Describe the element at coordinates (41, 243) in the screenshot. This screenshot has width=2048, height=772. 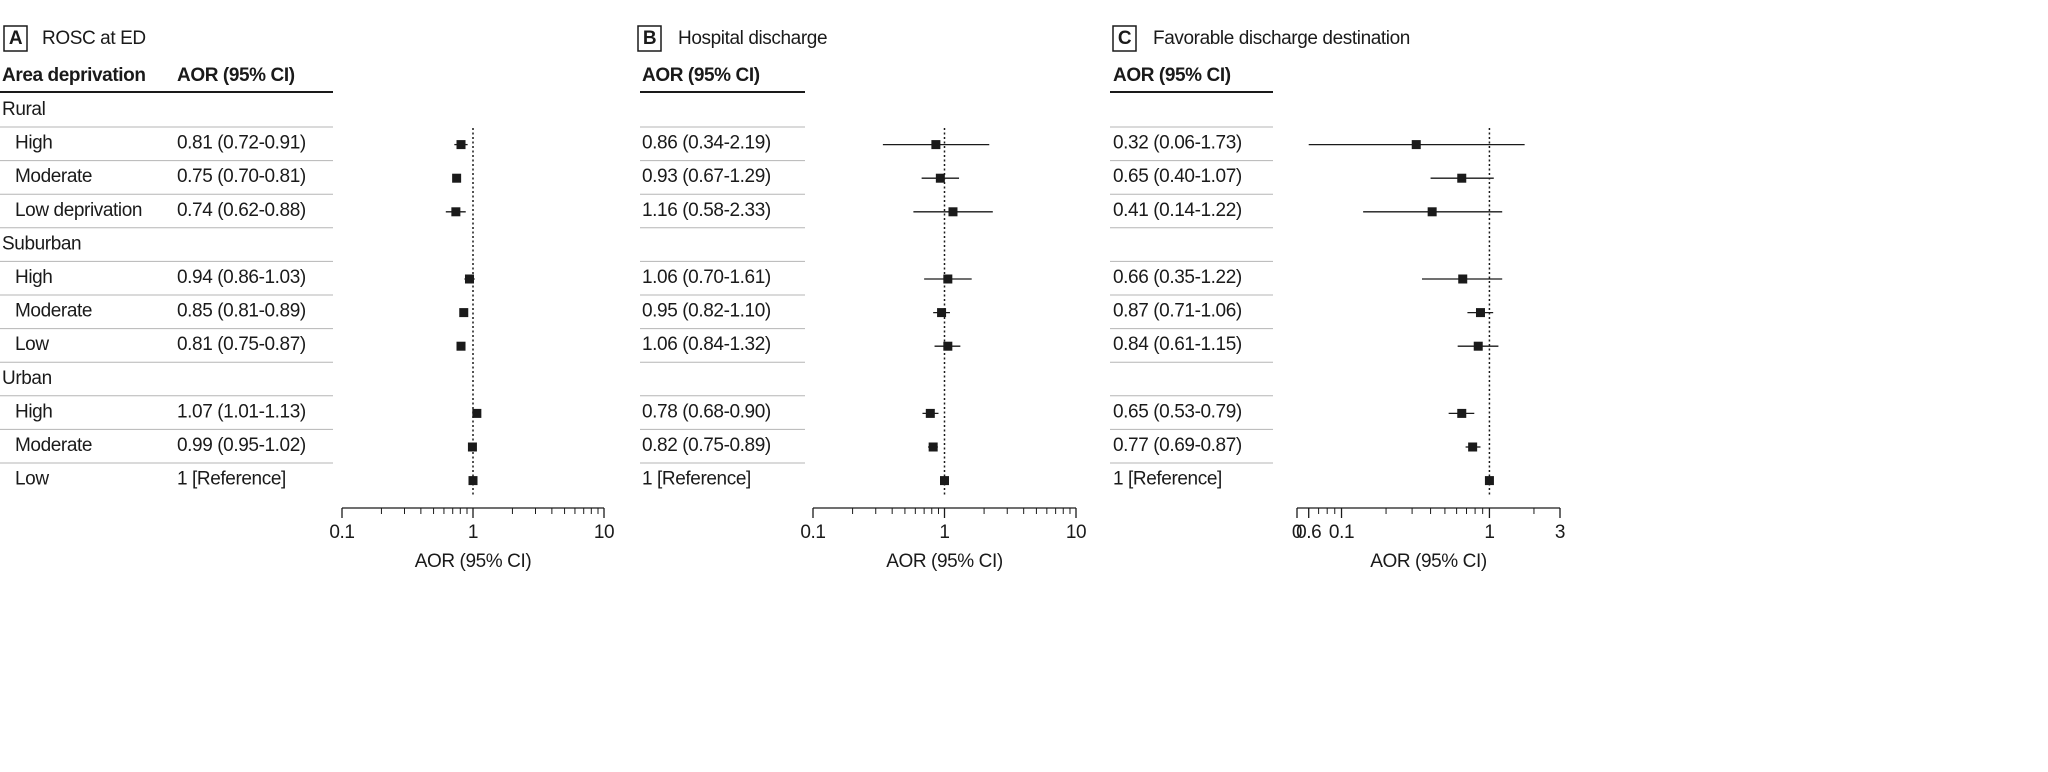
I see `group-label: Suburban` at that location.